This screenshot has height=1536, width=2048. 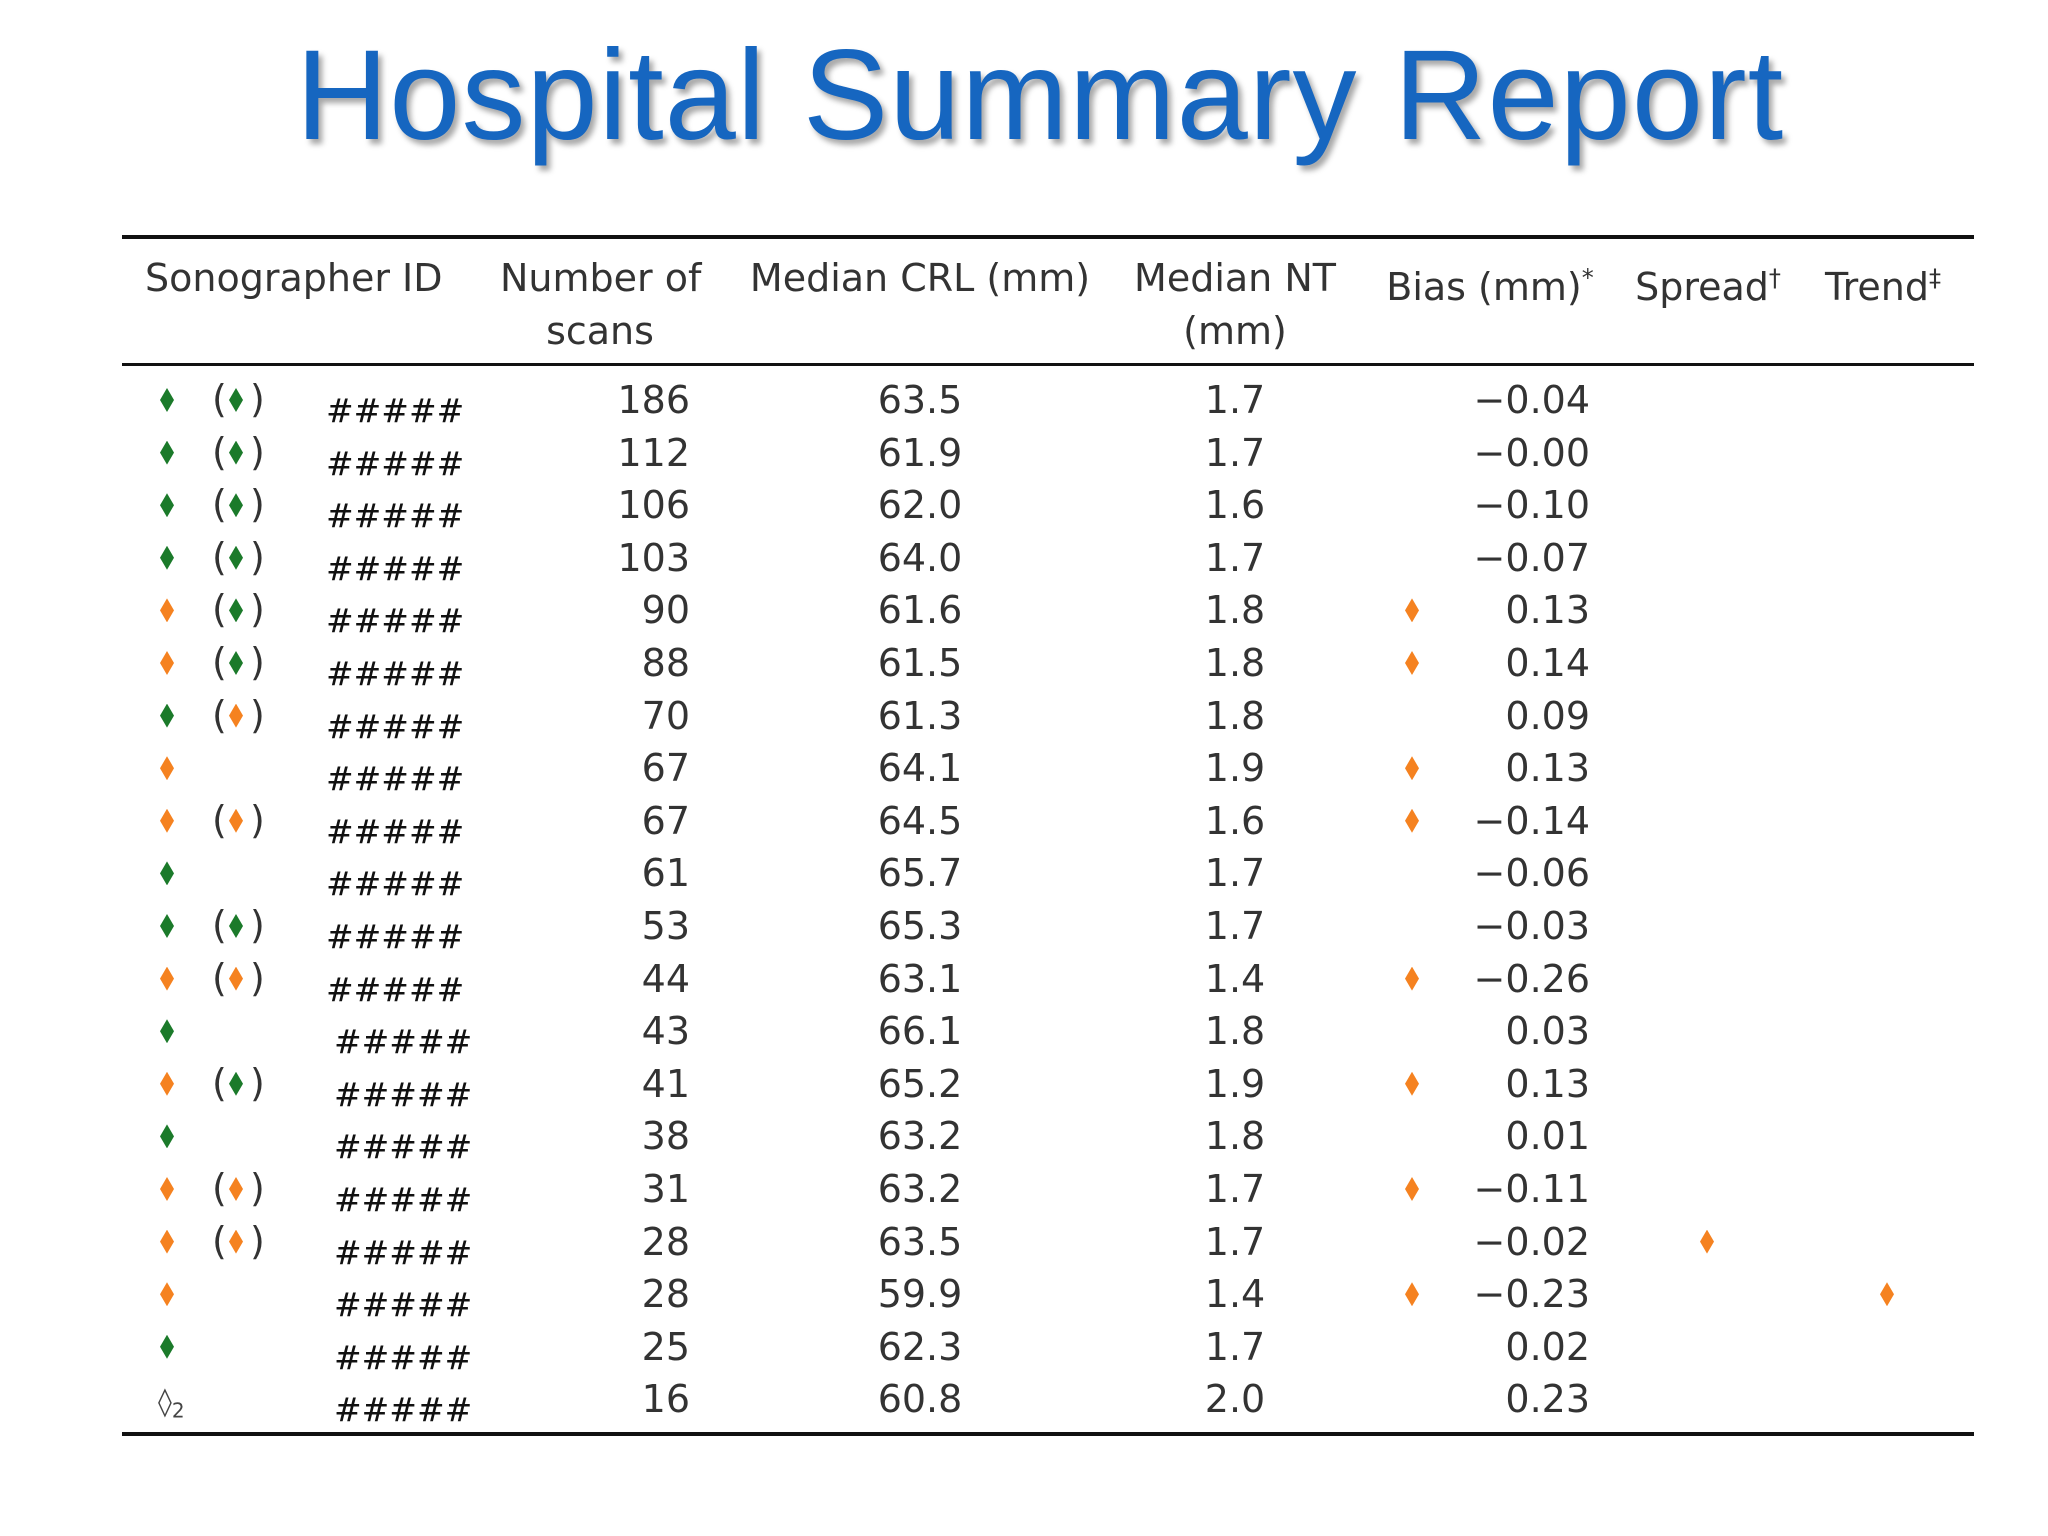 What do you see at coordinates (665, 1083) in the screenshot?
I see `scan-count: 41` at bounding box center [665, 1083].